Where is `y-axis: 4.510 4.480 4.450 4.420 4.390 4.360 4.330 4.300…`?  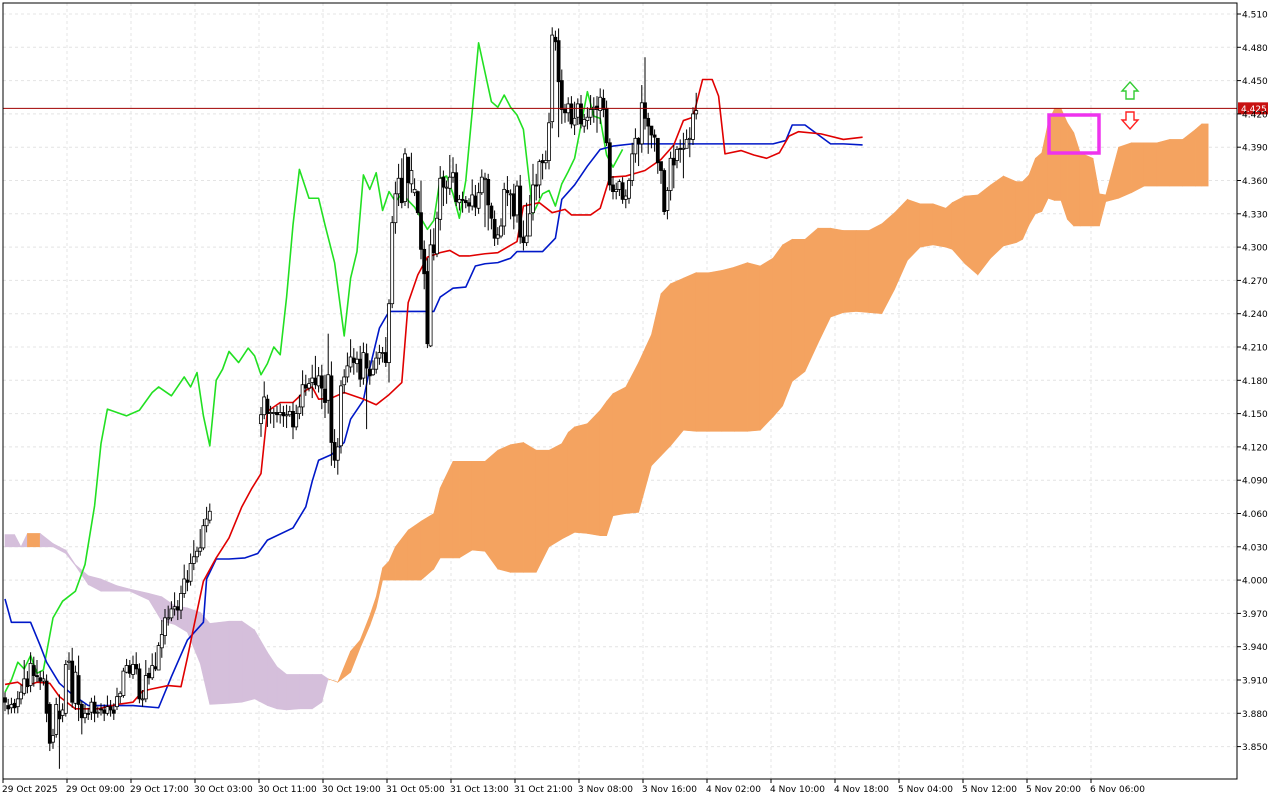
y-axis: 4.510 4.480 4.450 4.420 4.390 4.360 4.330 4.300… is located at coordinates (1252, 382).